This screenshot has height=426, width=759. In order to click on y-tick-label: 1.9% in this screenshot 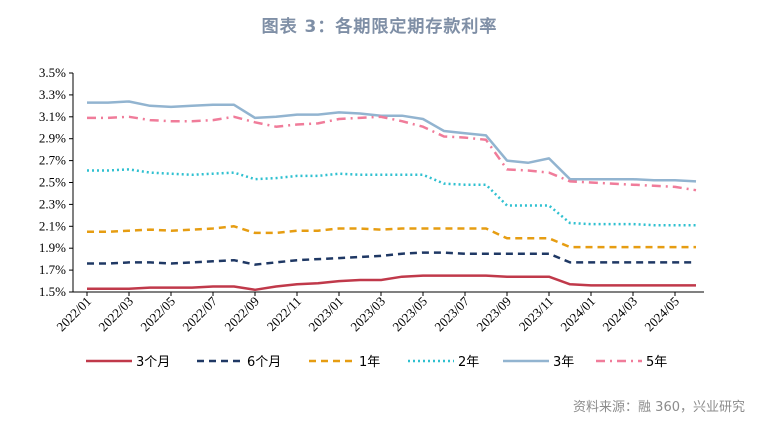, I will do `click(52, 247)`.